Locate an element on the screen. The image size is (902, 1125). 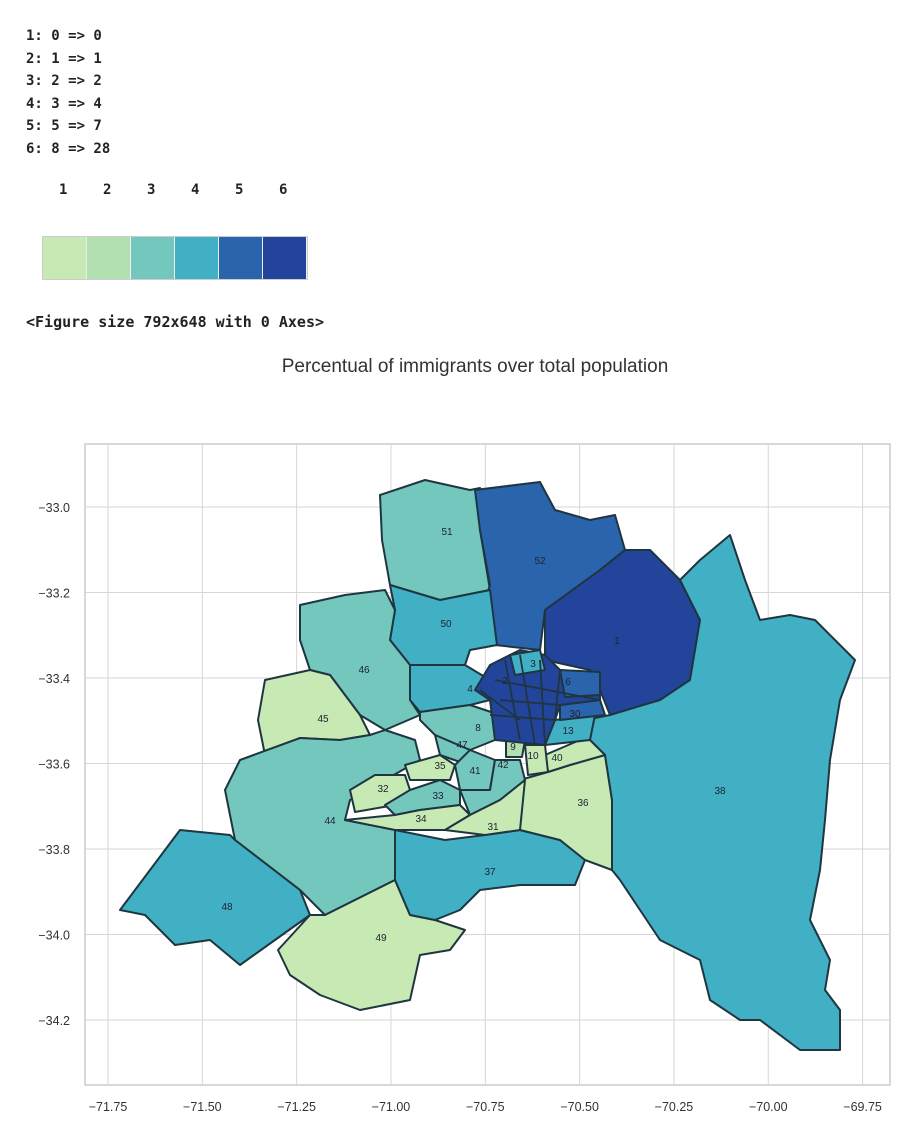
x-tick-label: −71.75 is located at coordinates (108, 1107).